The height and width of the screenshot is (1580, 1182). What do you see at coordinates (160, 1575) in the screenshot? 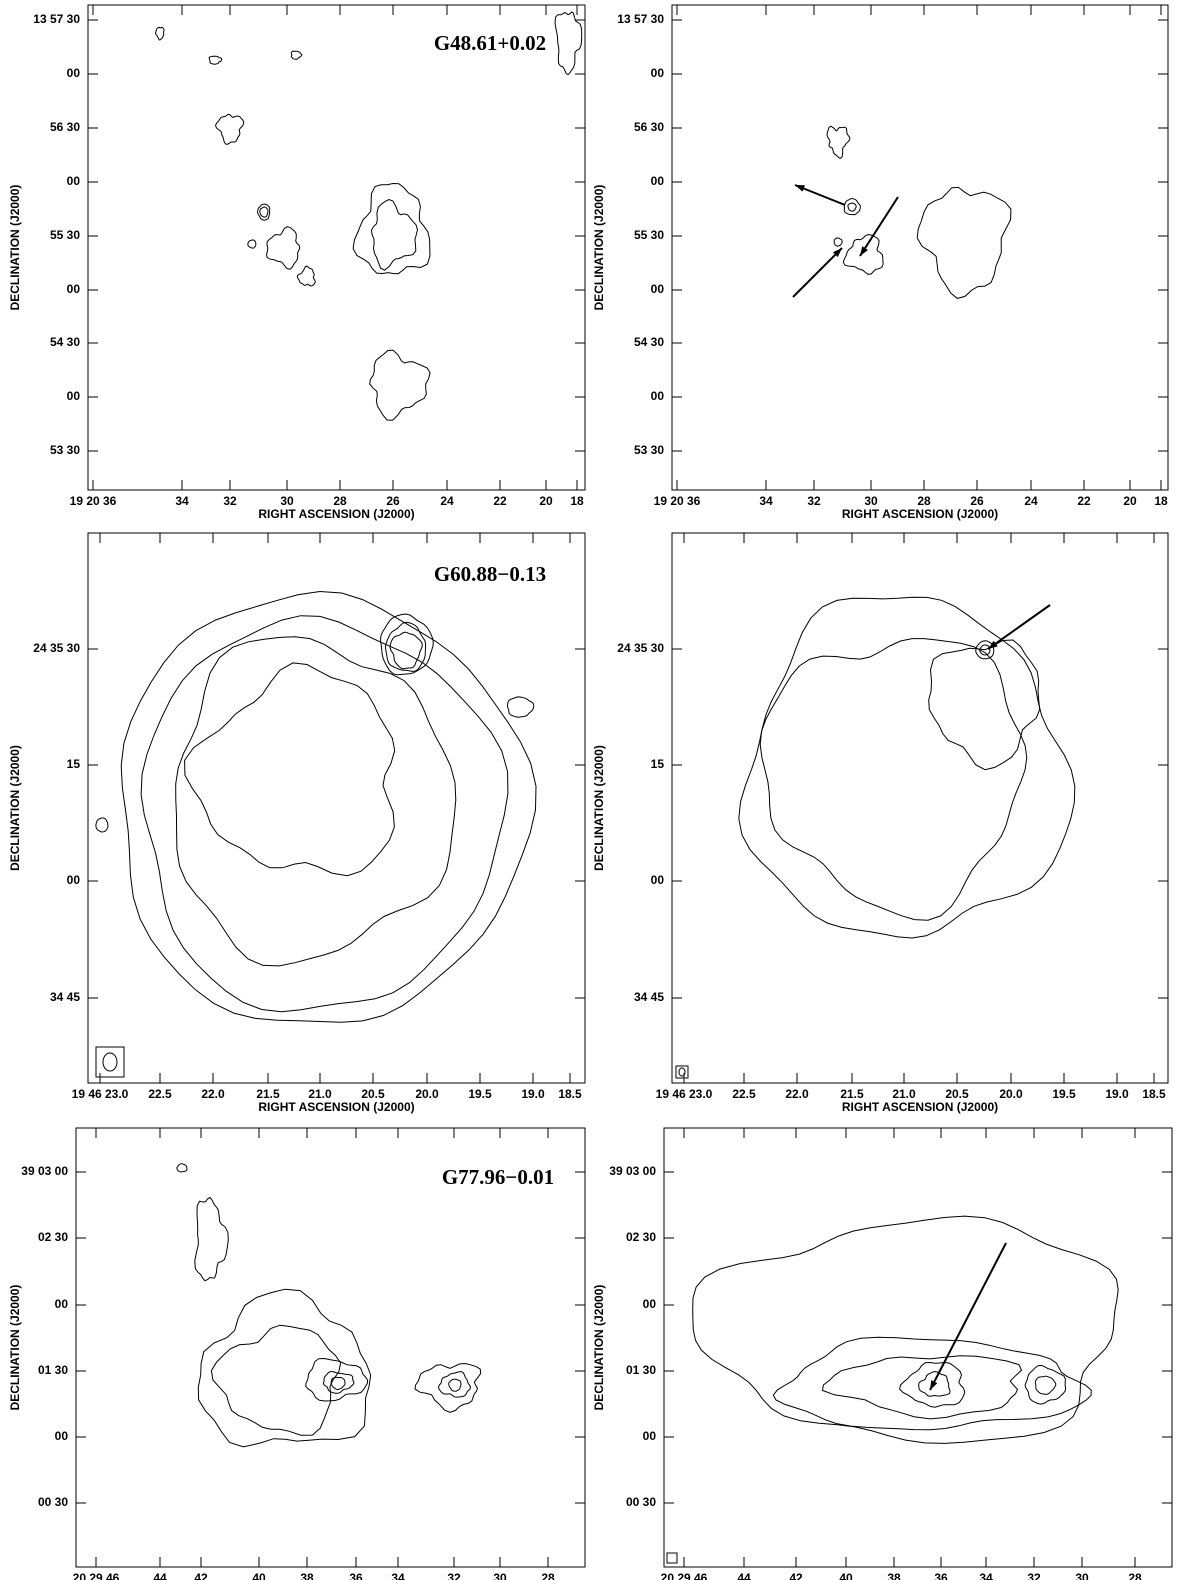
I see `x-tick-label: 44` at bounding box center [160, 1575].